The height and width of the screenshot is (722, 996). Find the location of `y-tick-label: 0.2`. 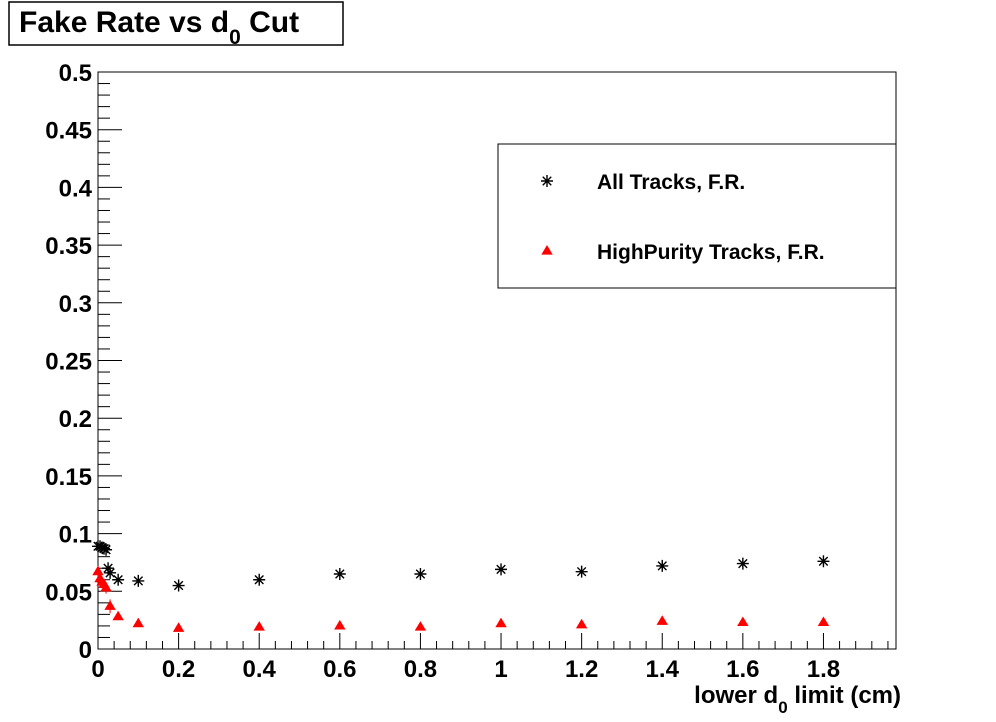

y-tick-label: 0.2 is located at coordinates (75, 419).